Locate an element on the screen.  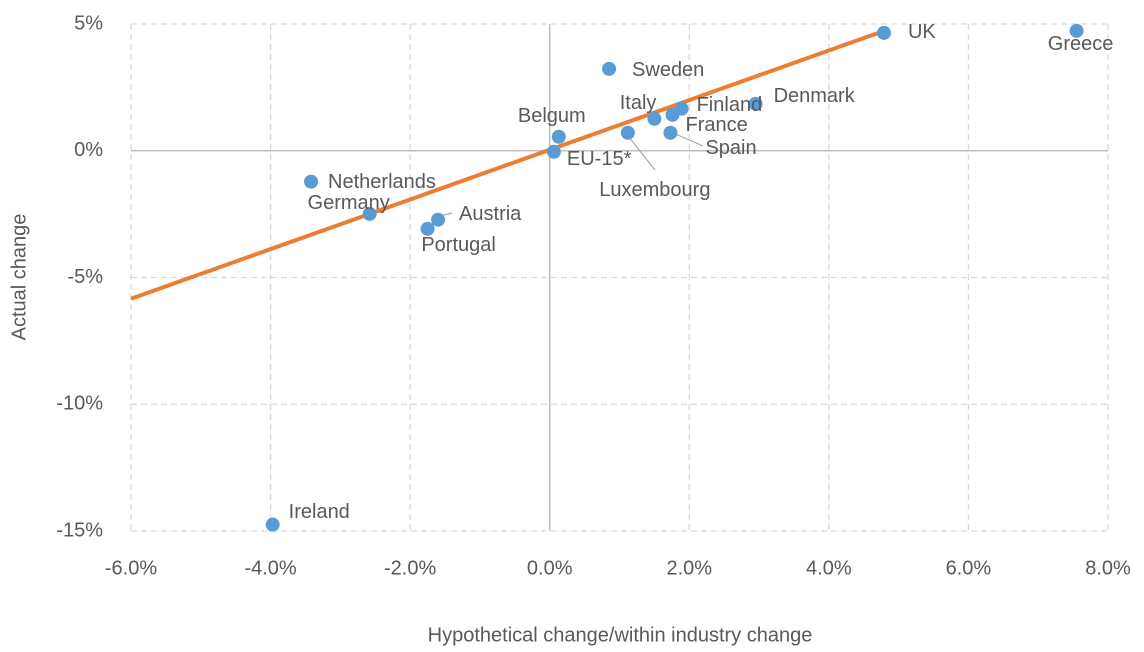
point-label: Portugal is located at coordinates (458, 245).